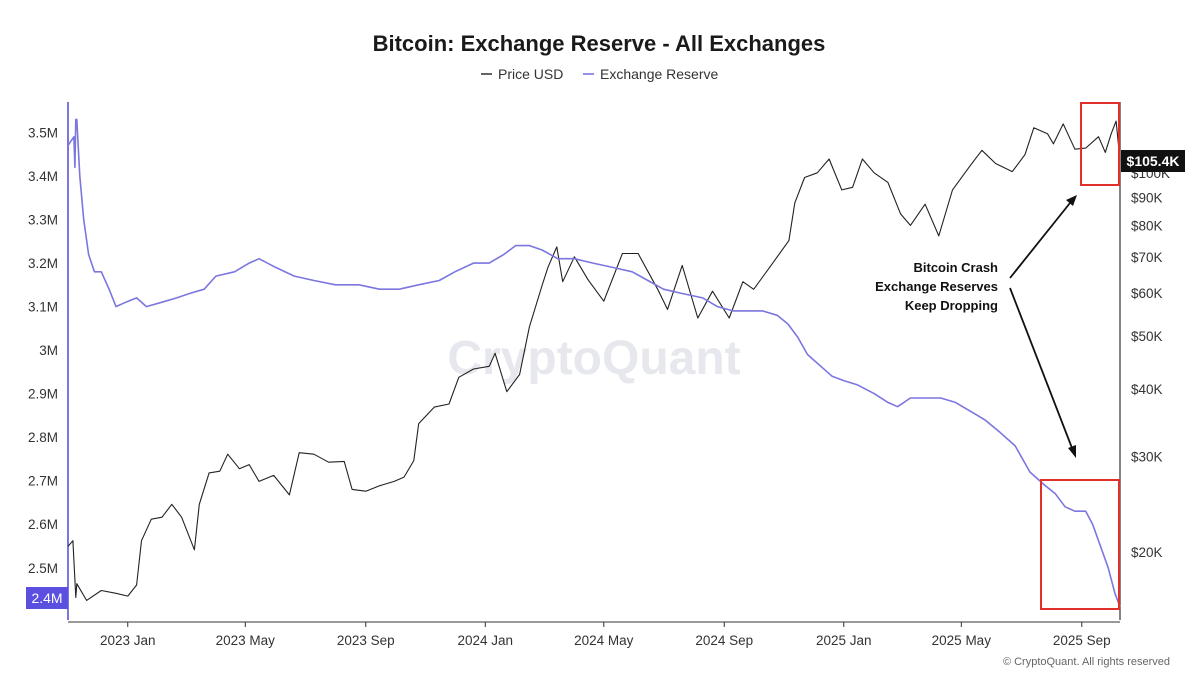  I want to click on x-tick-label-0: 2023 Jan, so click(128, 640).